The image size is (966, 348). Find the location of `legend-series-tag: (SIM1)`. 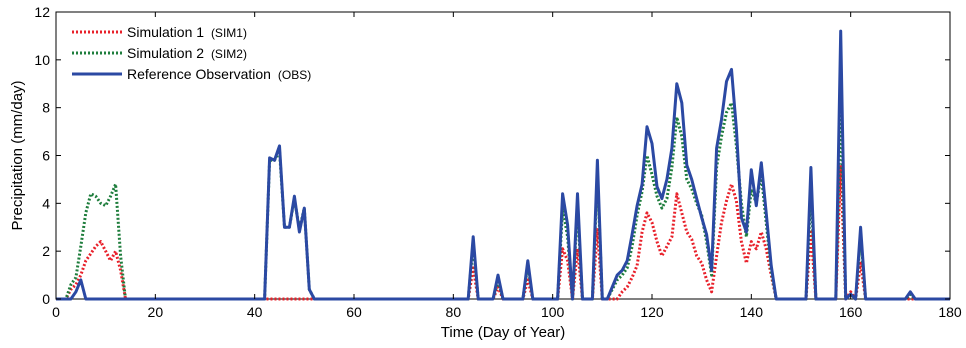

legend-series-tag: (SIM1) is located at coordinates (229, 33).